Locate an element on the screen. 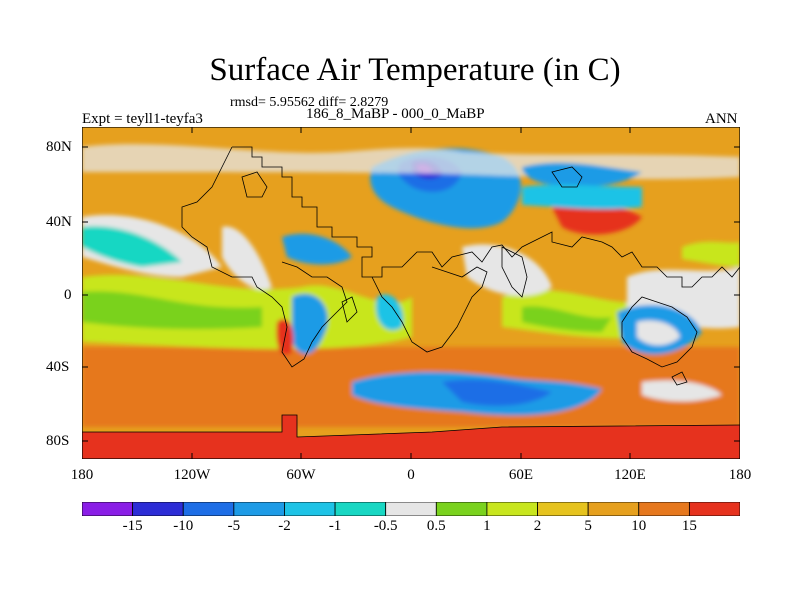 The height and width of the screenshot is (600, 800). lon-label-60e: 60E is located at coordinates (521, 475).